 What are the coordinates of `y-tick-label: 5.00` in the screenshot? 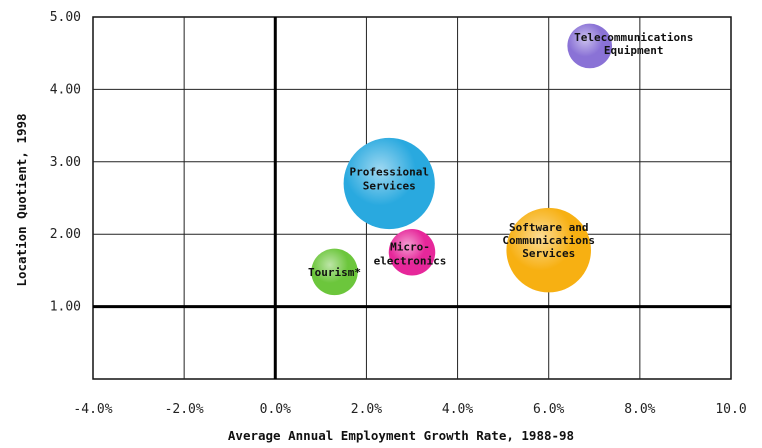 It's located at (65, 17).